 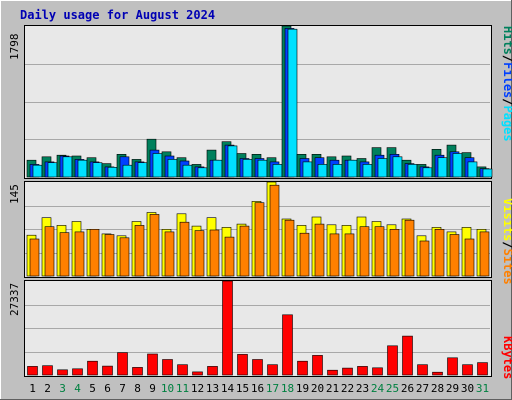 What do you see at coordinates (152, 388) in the screenshot?
I see `x-tick-label-day-9: 9` at bounding box center [152, 388].